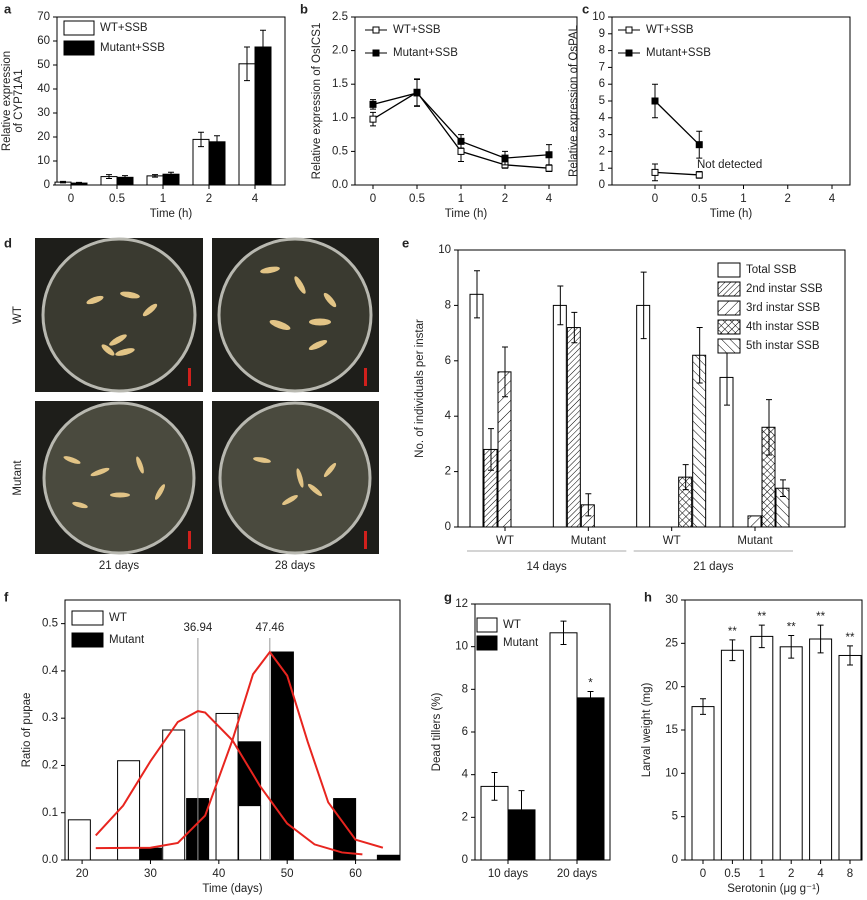 Image resolution: width=867 pixels, height=900 pixels. Describe the element at coordinates (373, 199) in the screenshot. I see `x-tick-label: 0` at that location.